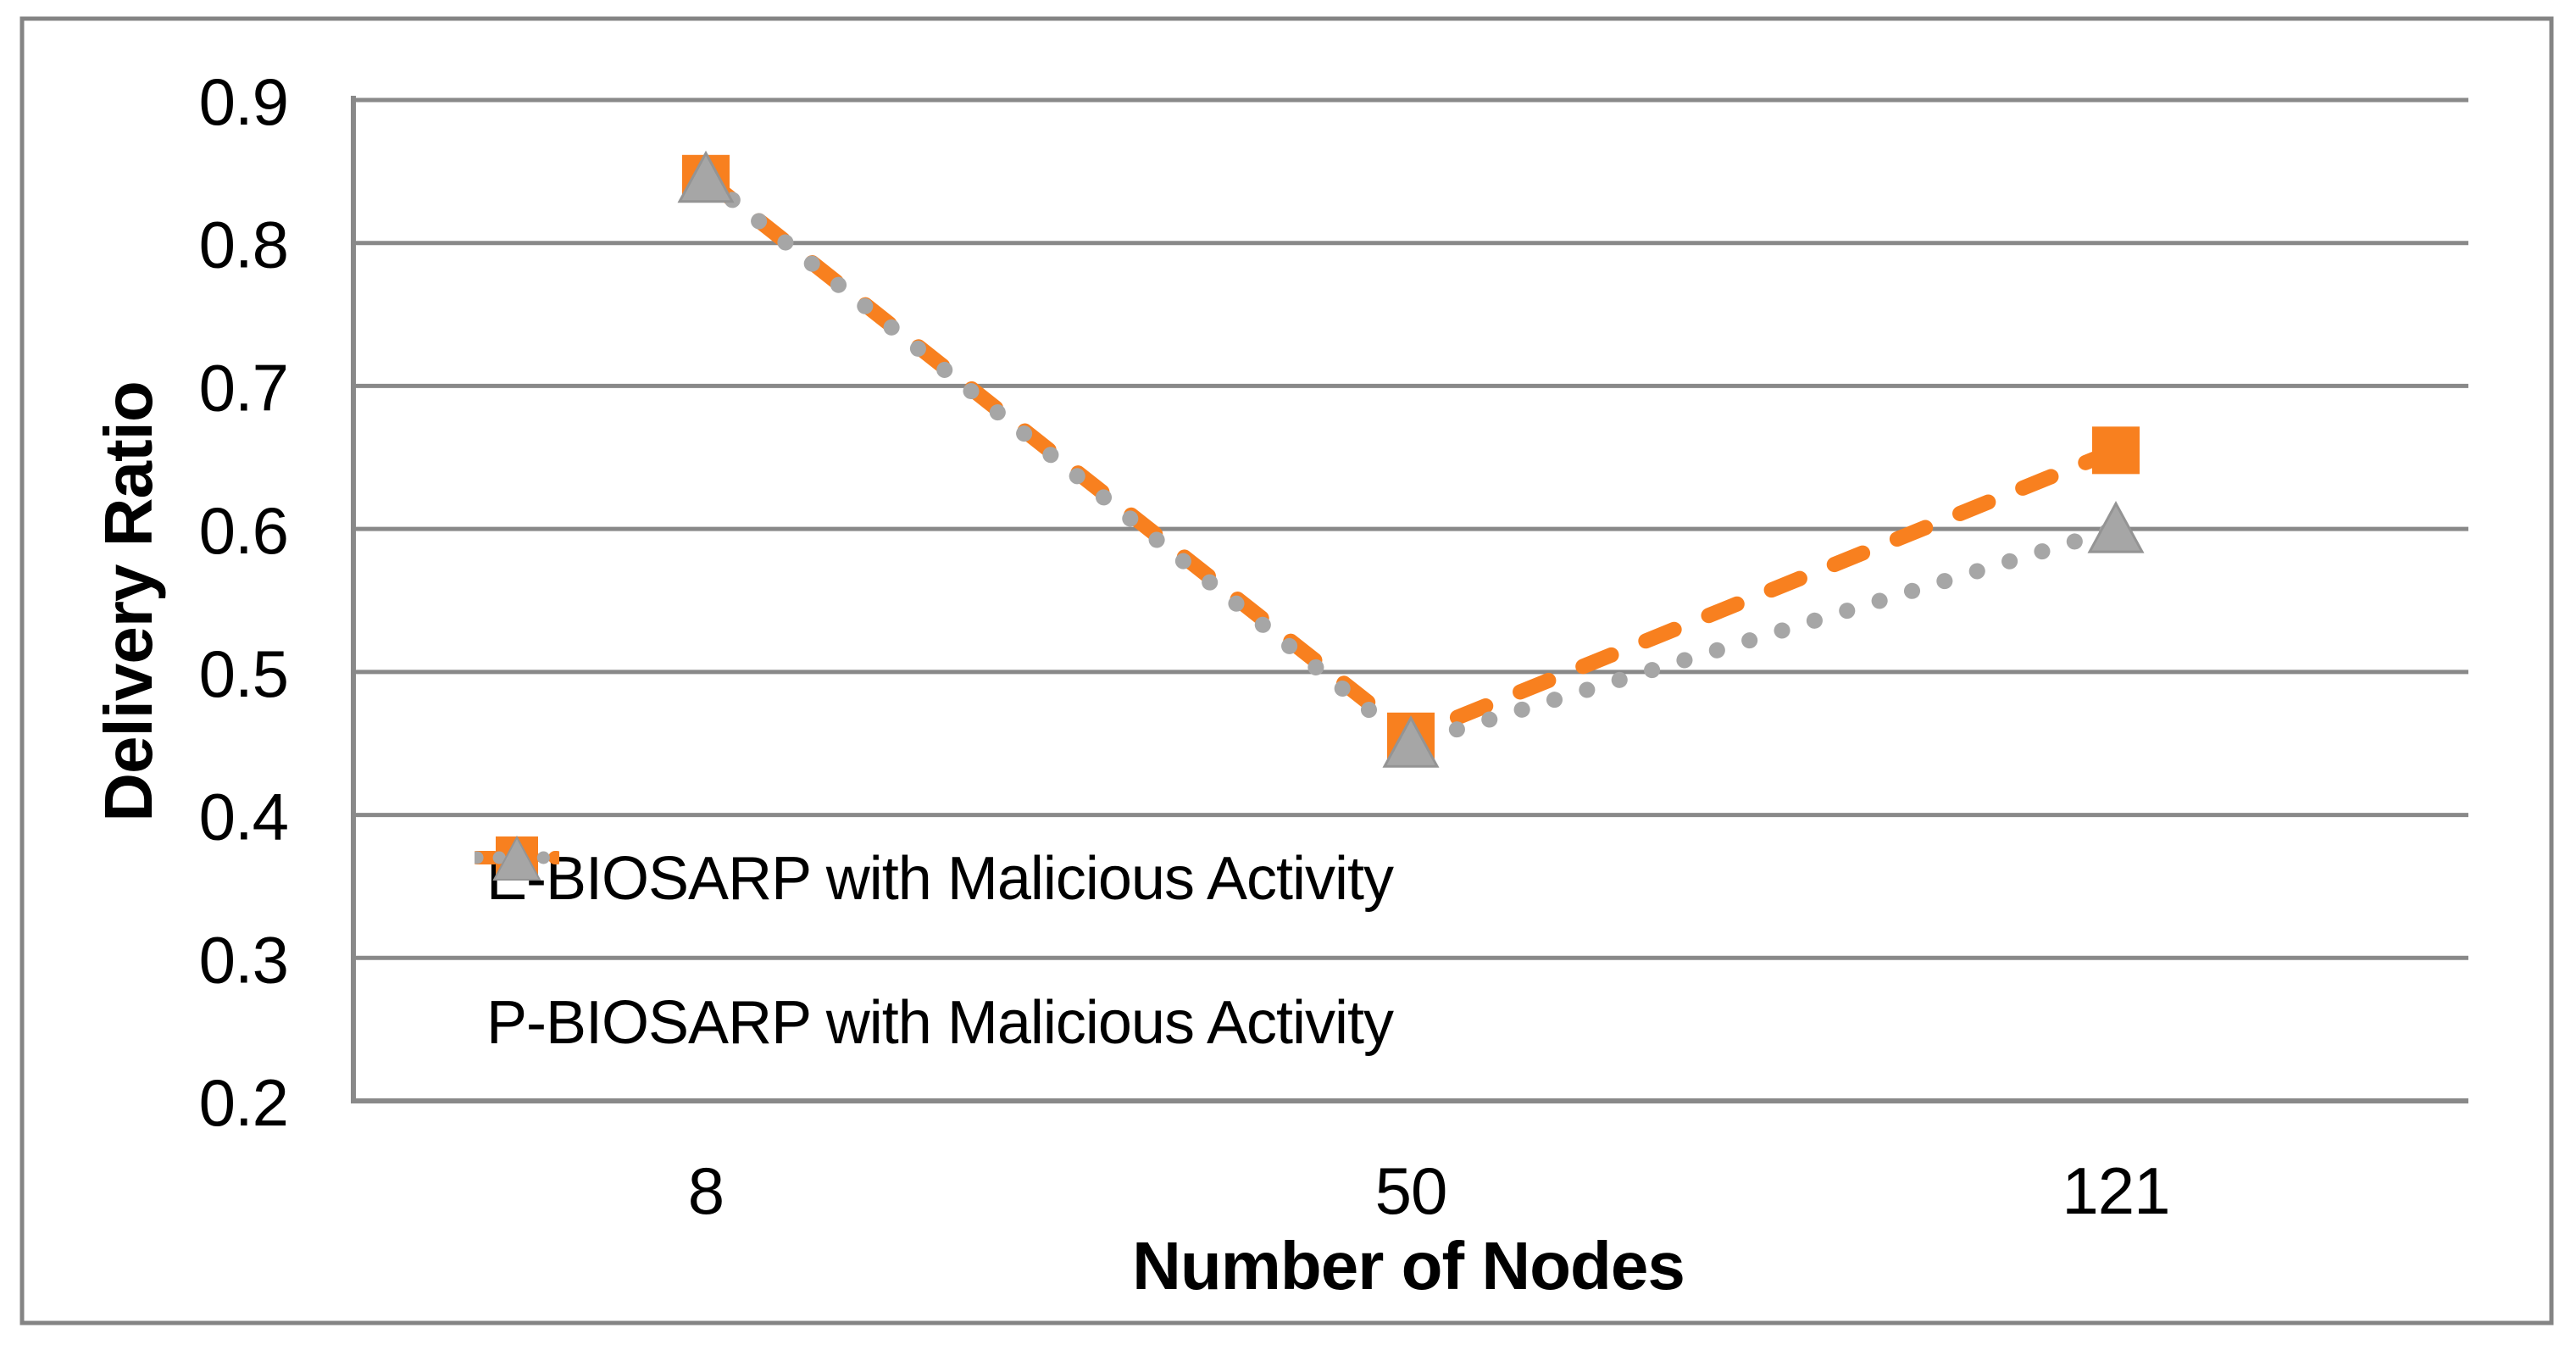 Image resolution: width=2576 pixels, height=1356 pixels. I want to click on legend-sample-gray-dotted-triangle-icon, so click(517, 858).